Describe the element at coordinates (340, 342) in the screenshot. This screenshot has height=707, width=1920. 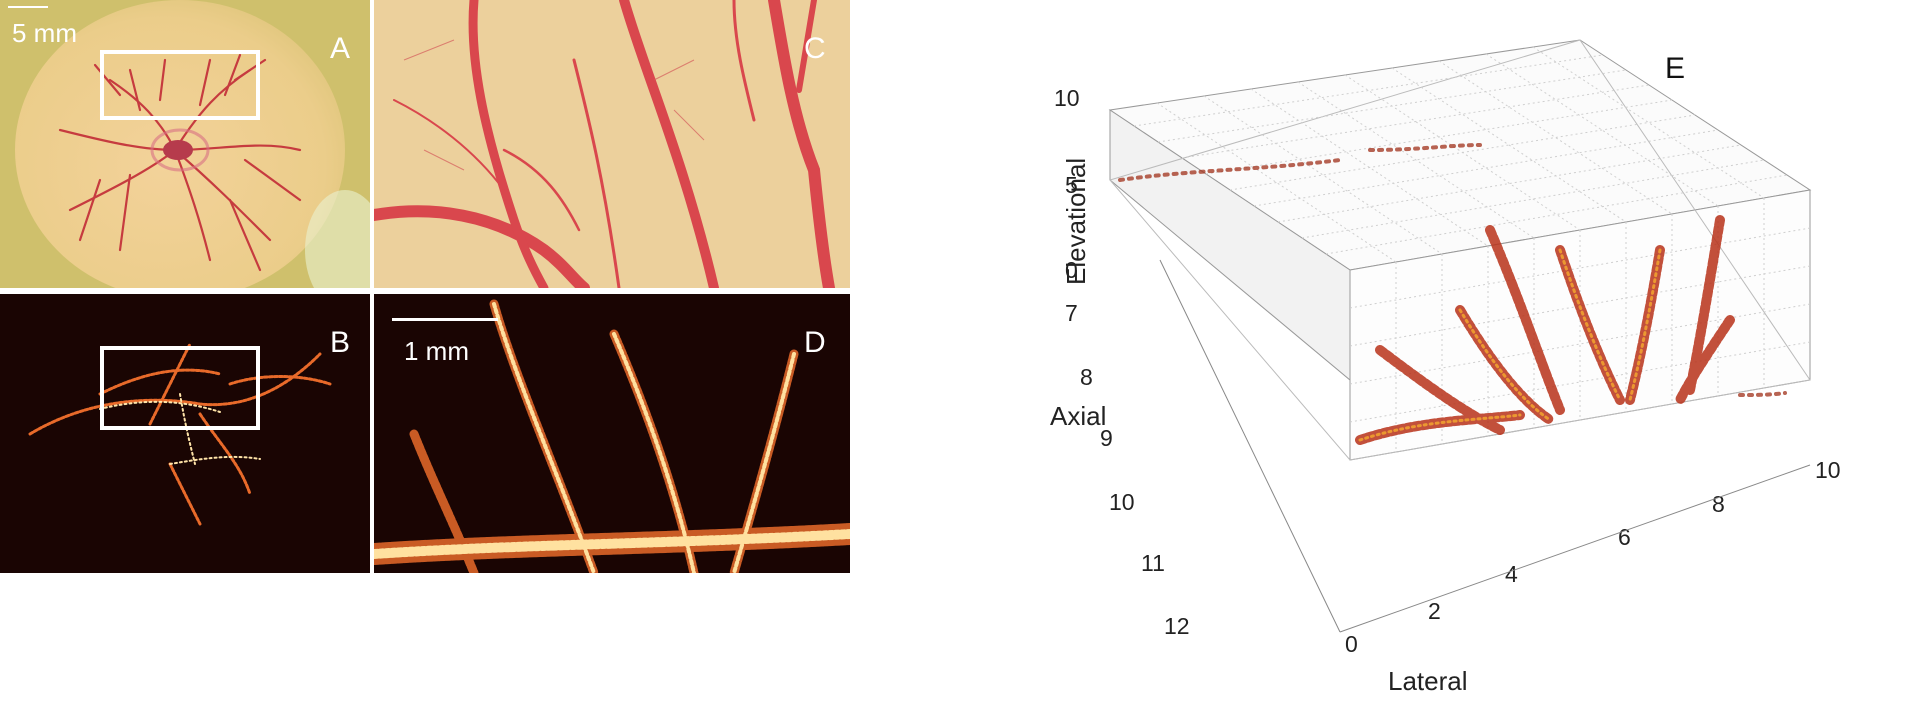
I see `panel-label: B` at that location.